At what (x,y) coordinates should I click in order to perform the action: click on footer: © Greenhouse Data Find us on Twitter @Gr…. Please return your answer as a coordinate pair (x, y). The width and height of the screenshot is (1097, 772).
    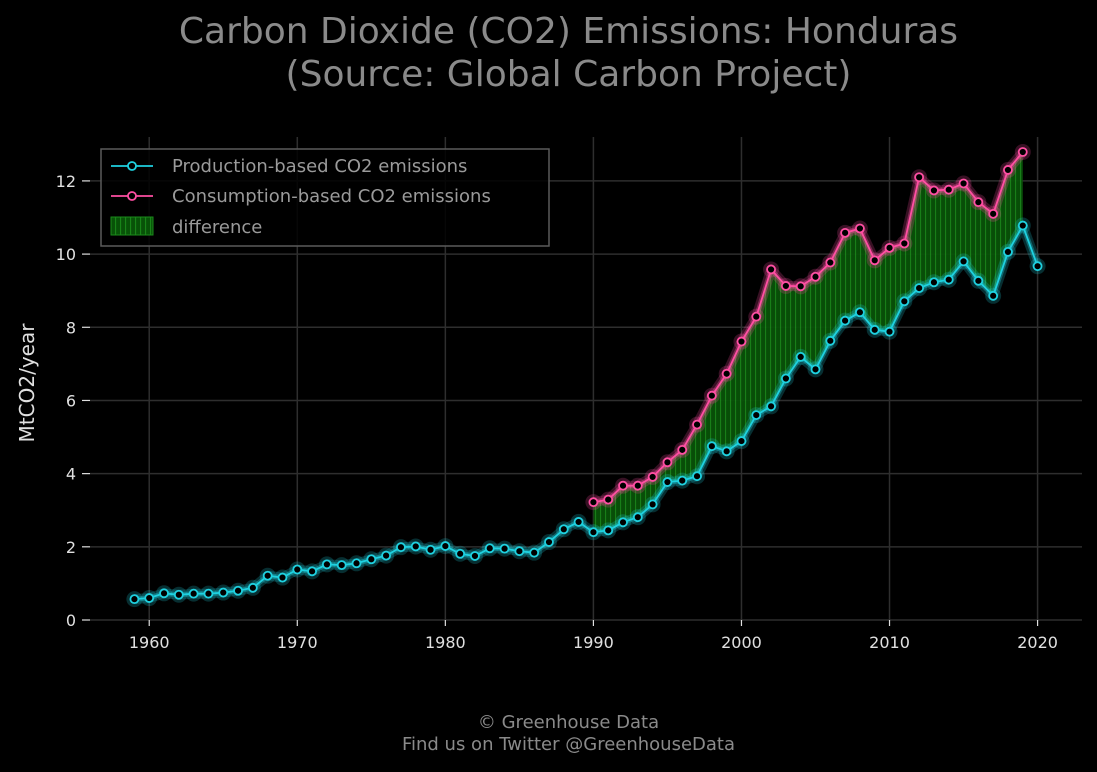
    Looking at the image, I should click on (548, 734).